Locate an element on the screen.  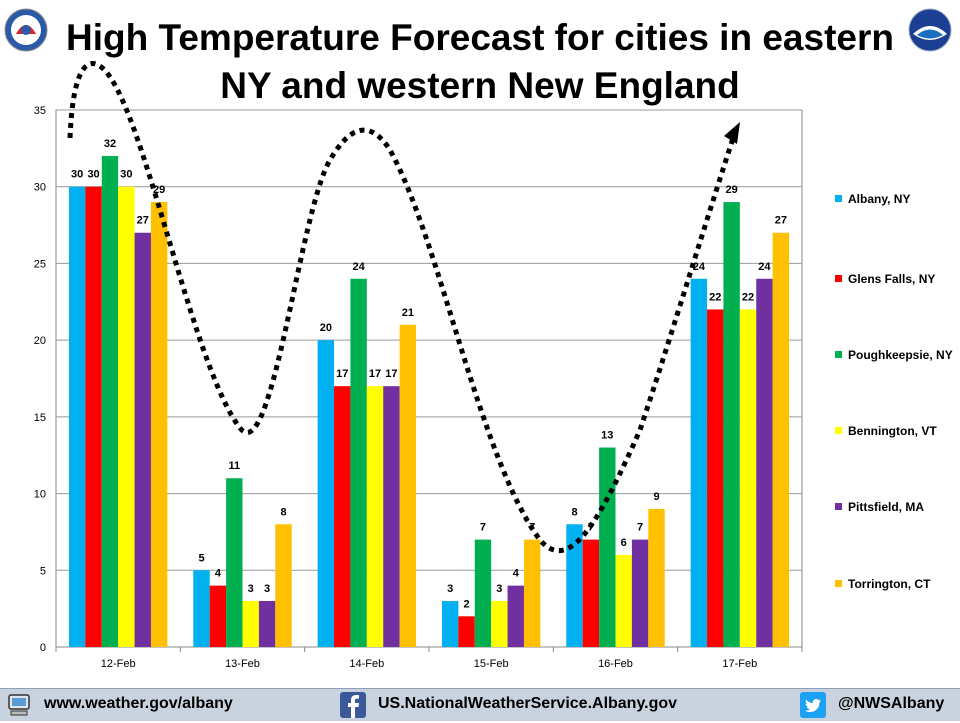
data-label: 27 is located at coordinates (781, 221).